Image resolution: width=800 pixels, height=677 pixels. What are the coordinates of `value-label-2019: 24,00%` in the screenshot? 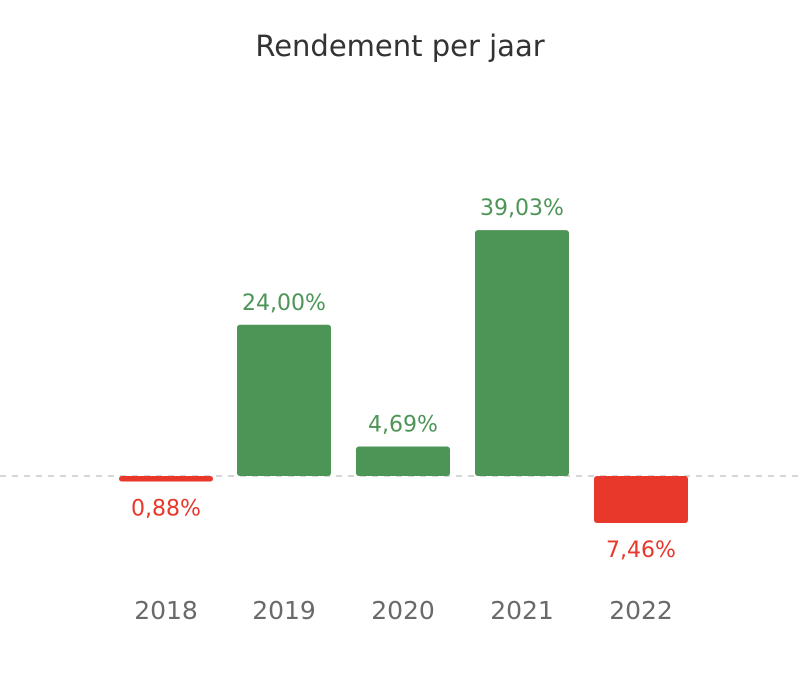 It's located at (284, 303).